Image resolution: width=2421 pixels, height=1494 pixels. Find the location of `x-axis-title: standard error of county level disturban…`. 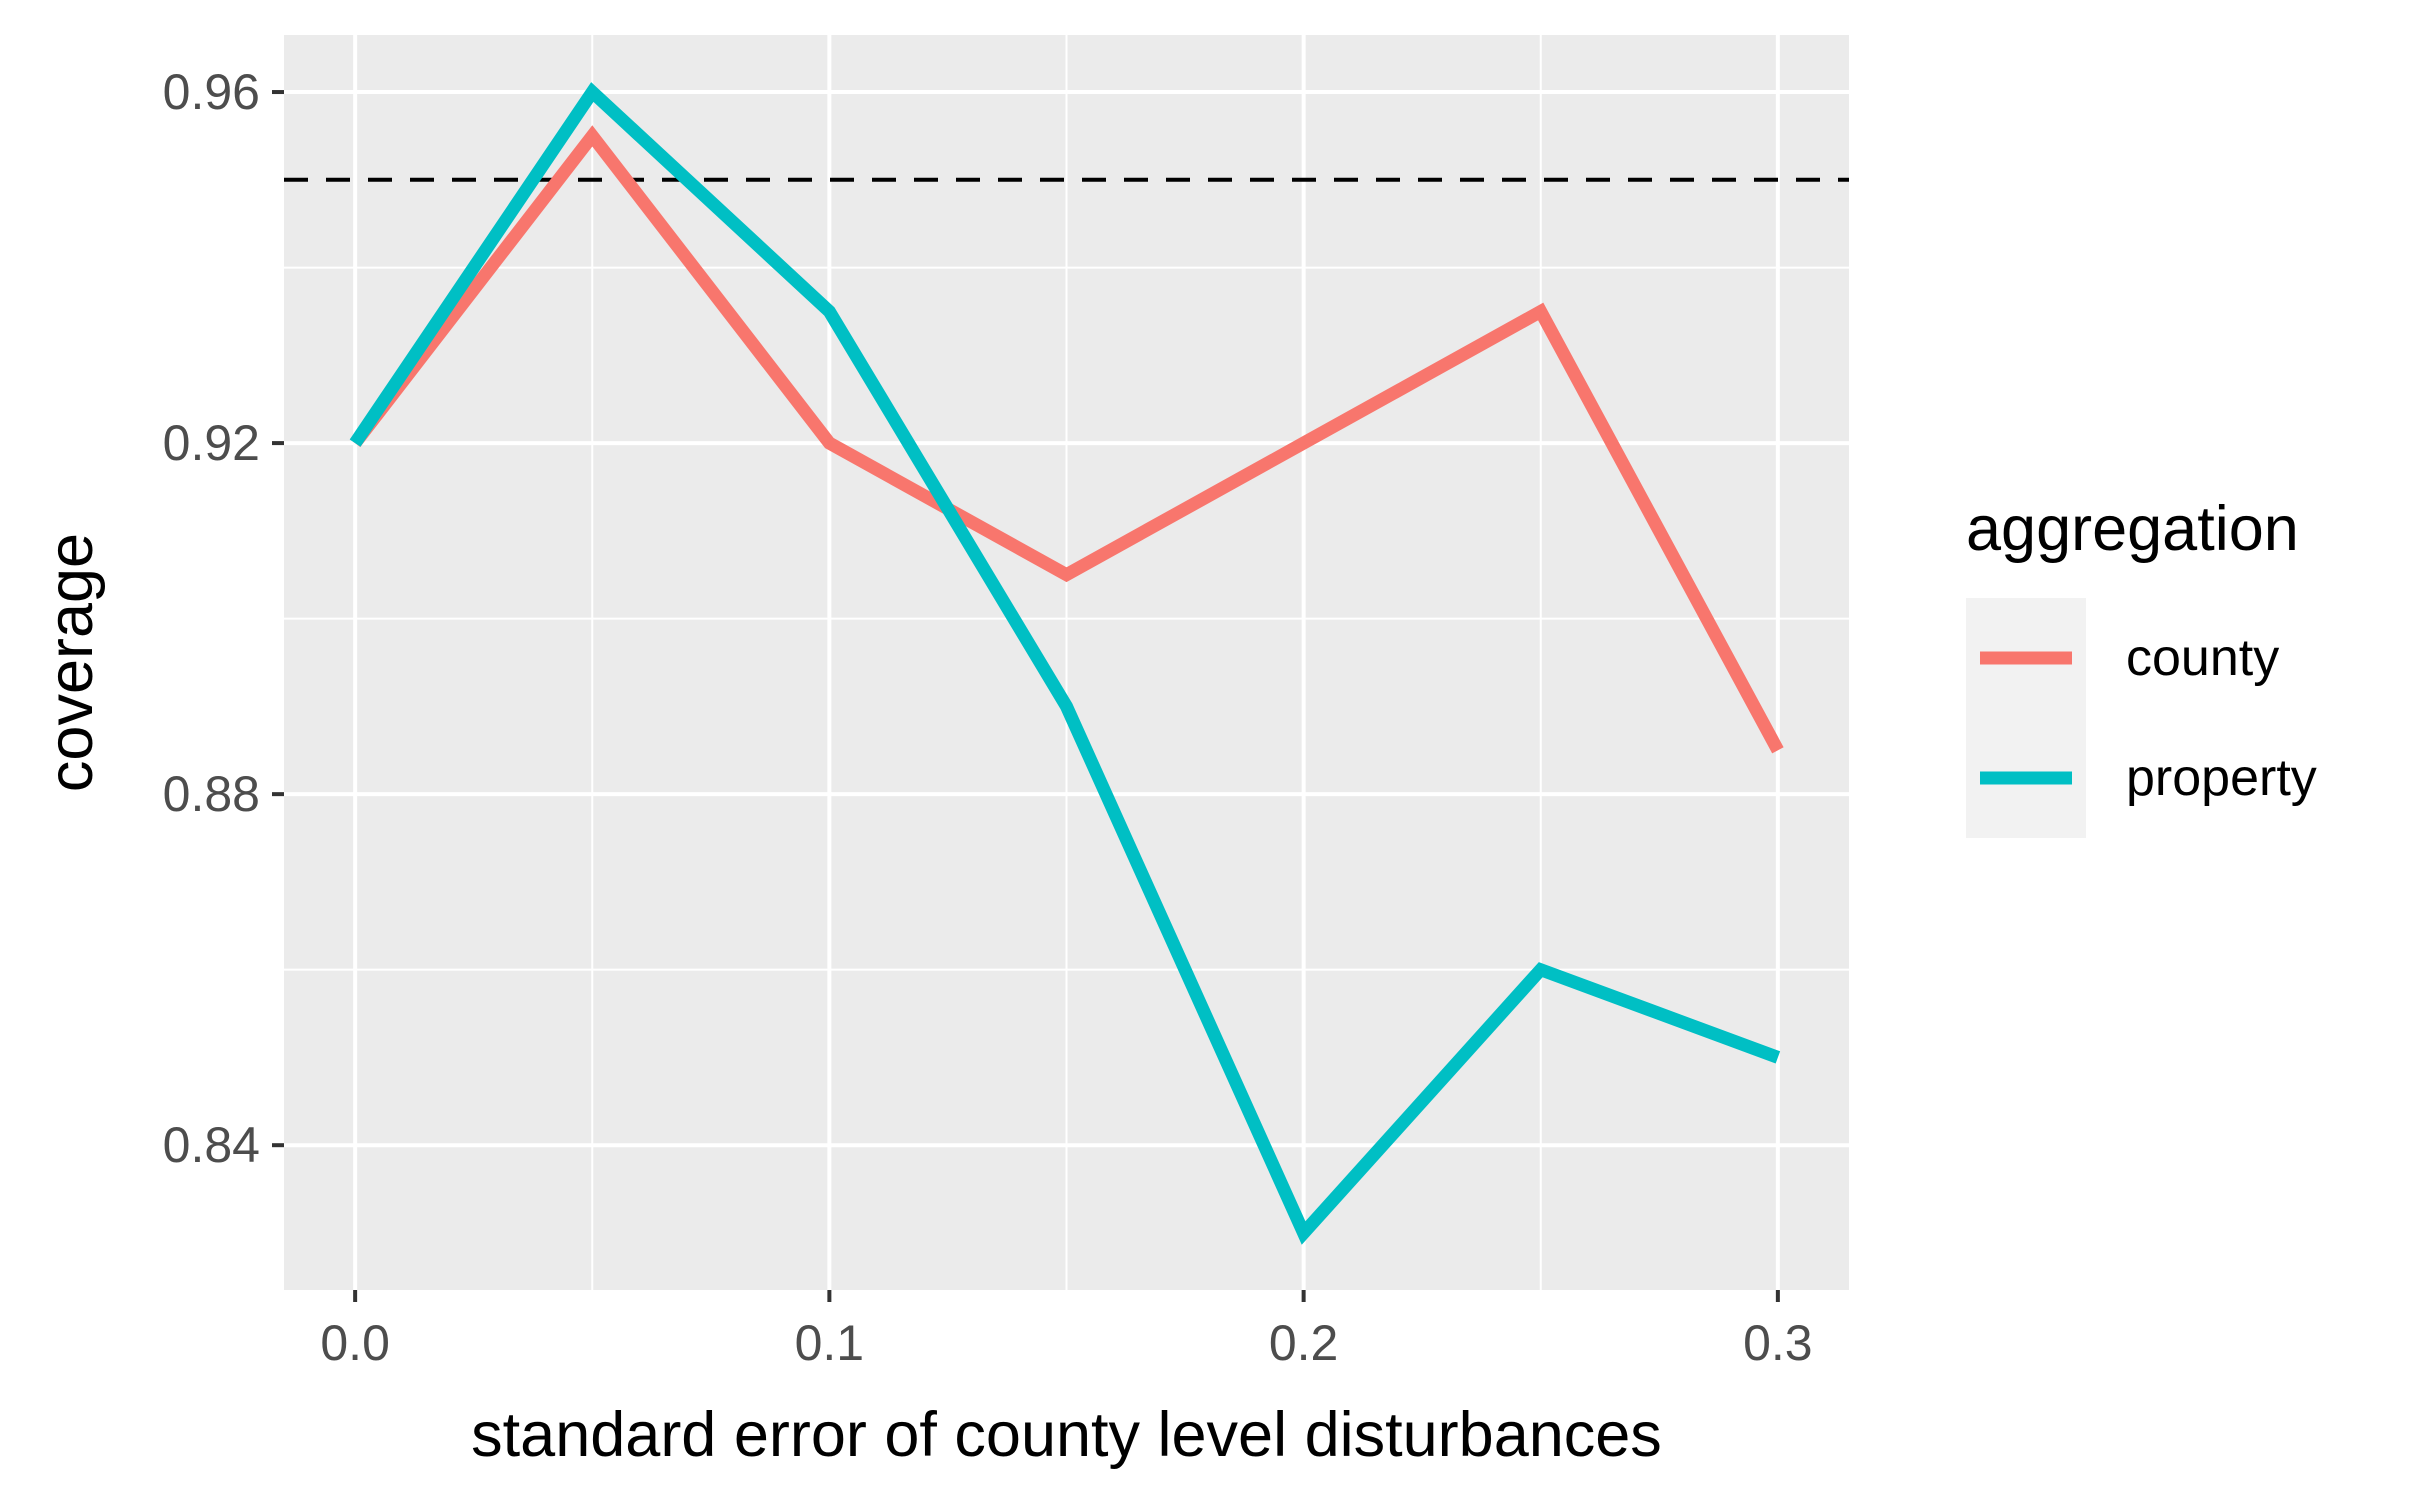

x-axis-title: standard error of county level disturban… is located at coordinates (1066, 1435).